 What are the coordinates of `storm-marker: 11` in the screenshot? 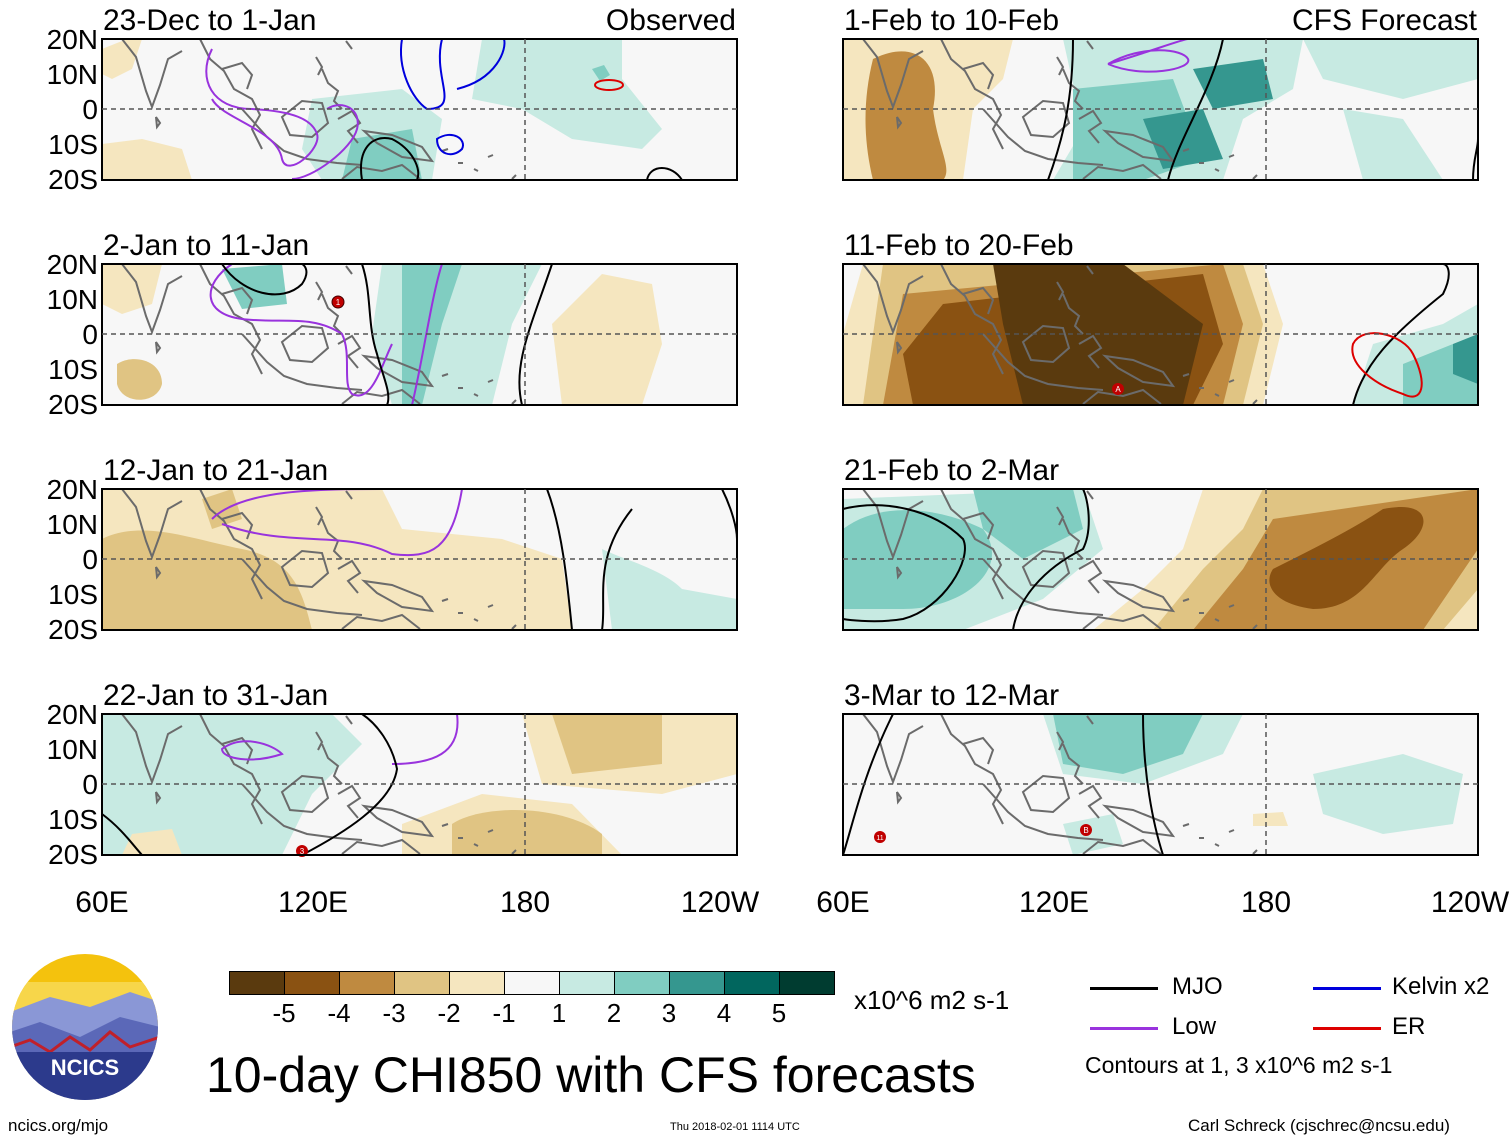 It's located at (879, 838).